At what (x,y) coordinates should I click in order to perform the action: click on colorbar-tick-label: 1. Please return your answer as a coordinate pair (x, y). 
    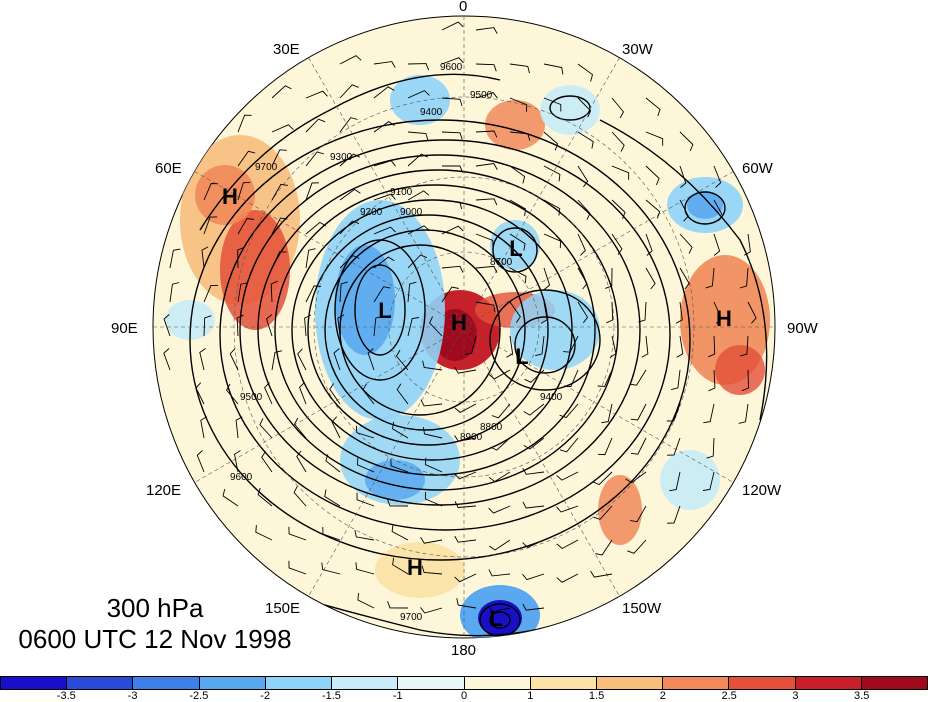
    Looking at the image, I should click on (530, 696).